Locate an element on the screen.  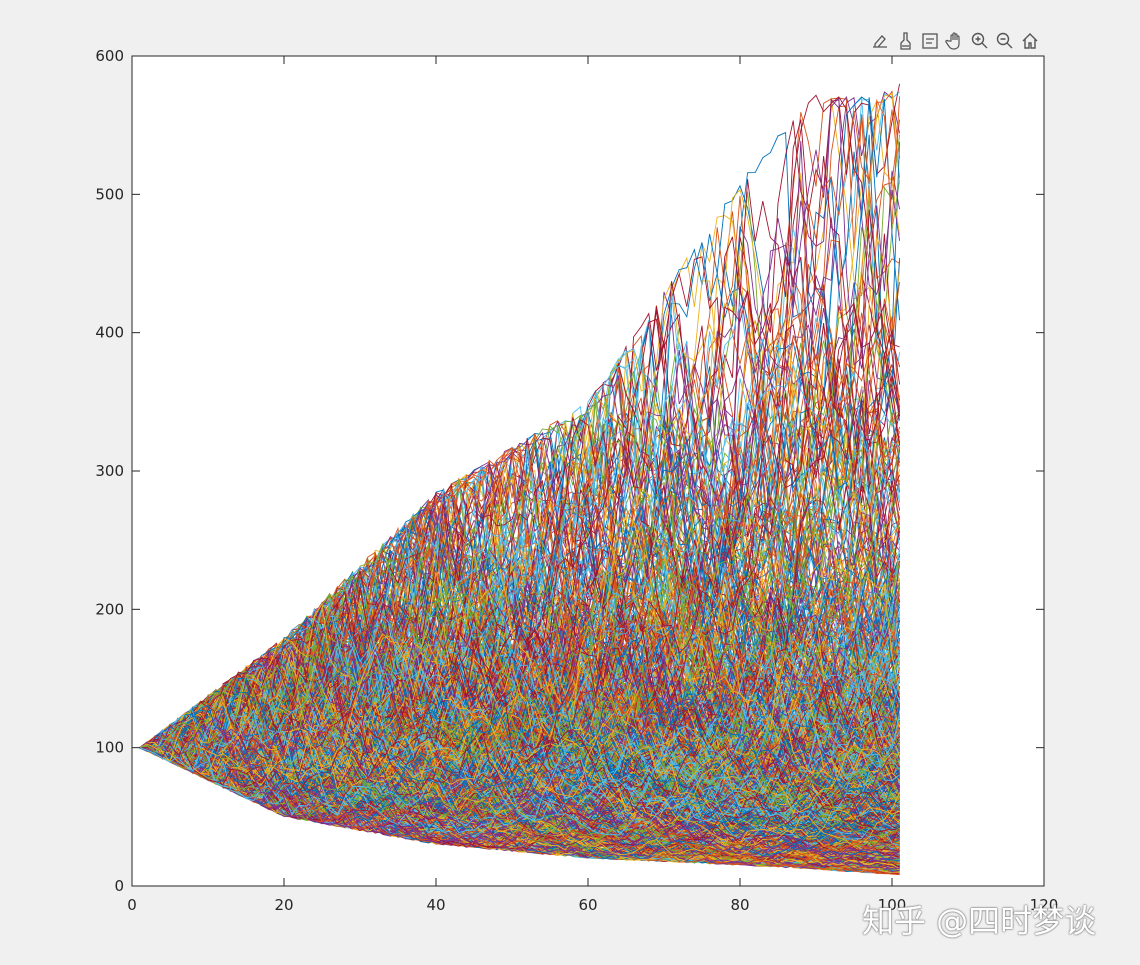
y-tick-label: 0 is located at coordinates (119, 886).